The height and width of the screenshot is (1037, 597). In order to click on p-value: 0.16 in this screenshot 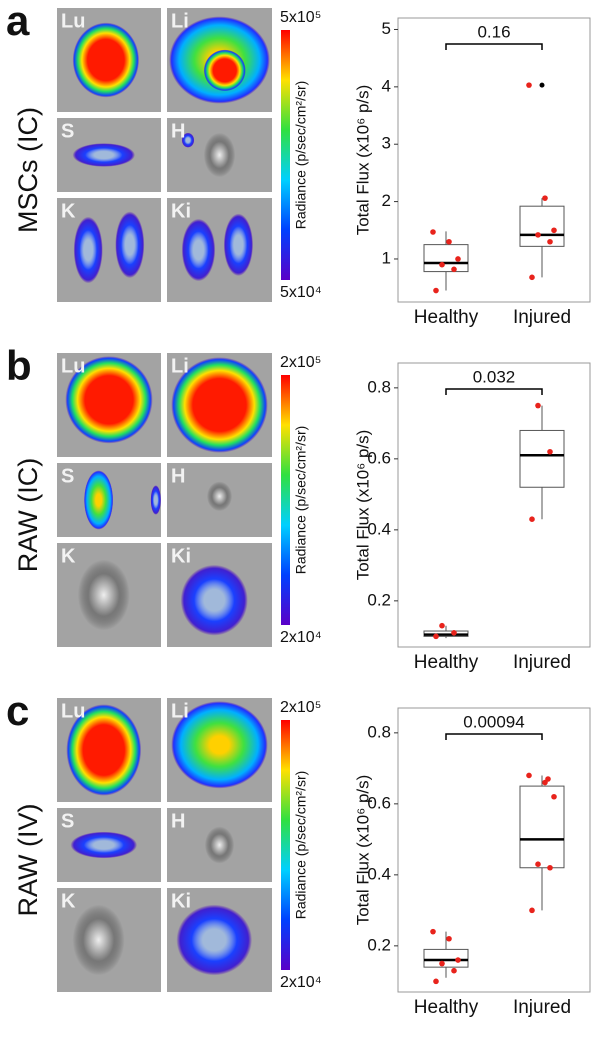, I will do `click(493, 31)`.